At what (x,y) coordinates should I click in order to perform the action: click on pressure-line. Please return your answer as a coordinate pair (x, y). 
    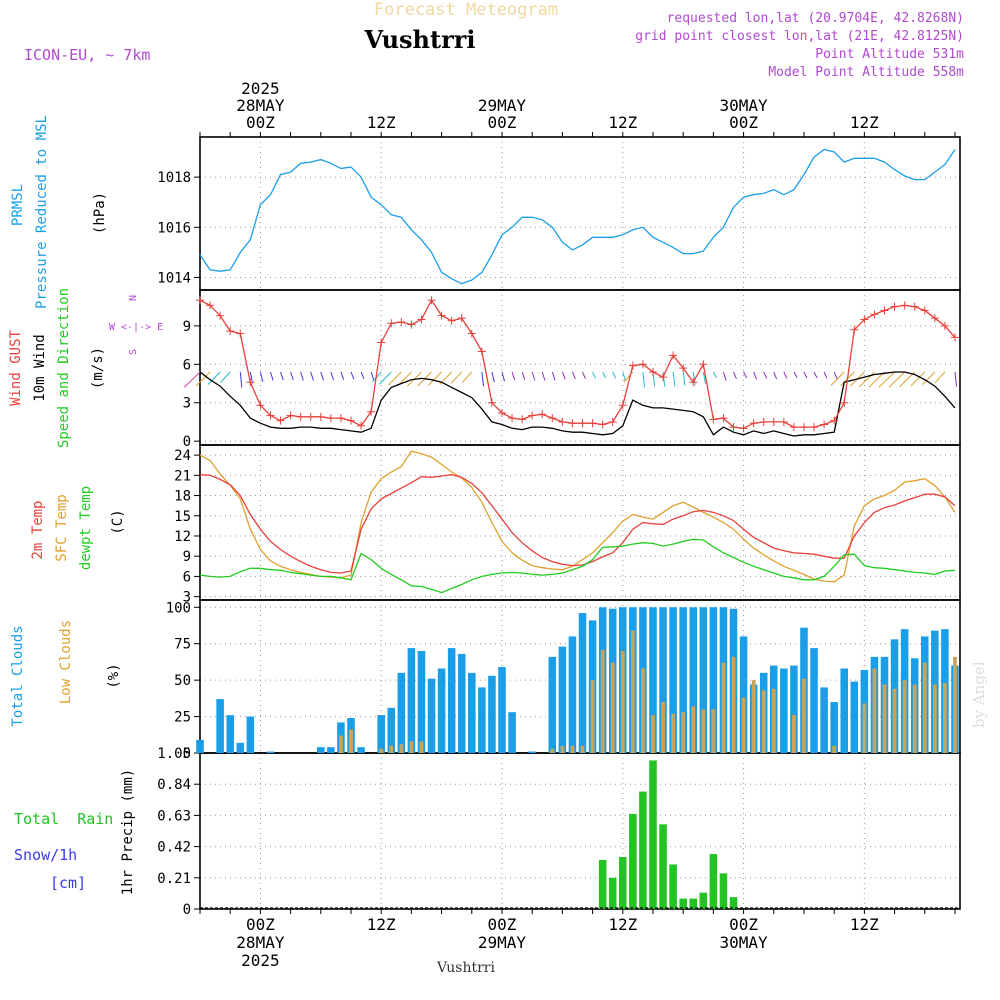
    Looking at the image, I should click on (577, 216).